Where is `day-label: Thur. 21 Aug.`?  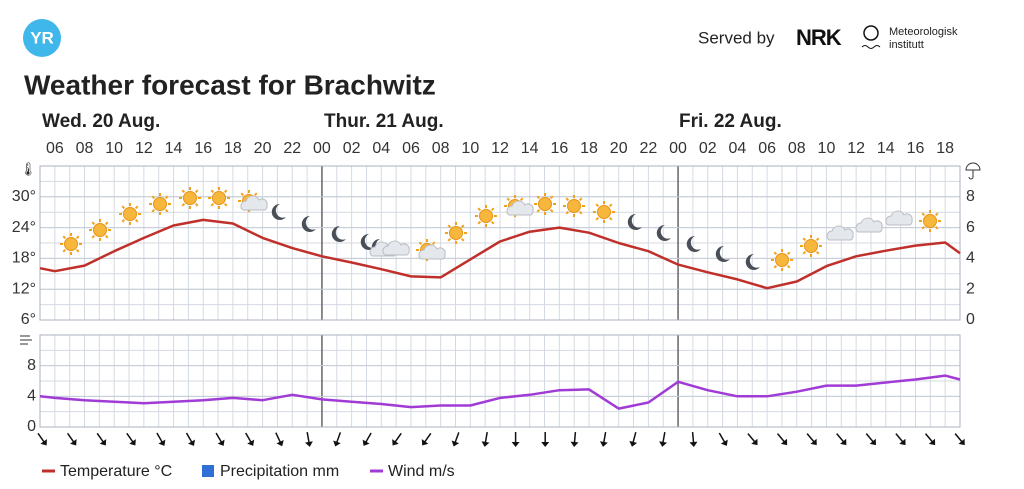
day-label: Thur. 21 Aug. is located at coordinates (384, 121).